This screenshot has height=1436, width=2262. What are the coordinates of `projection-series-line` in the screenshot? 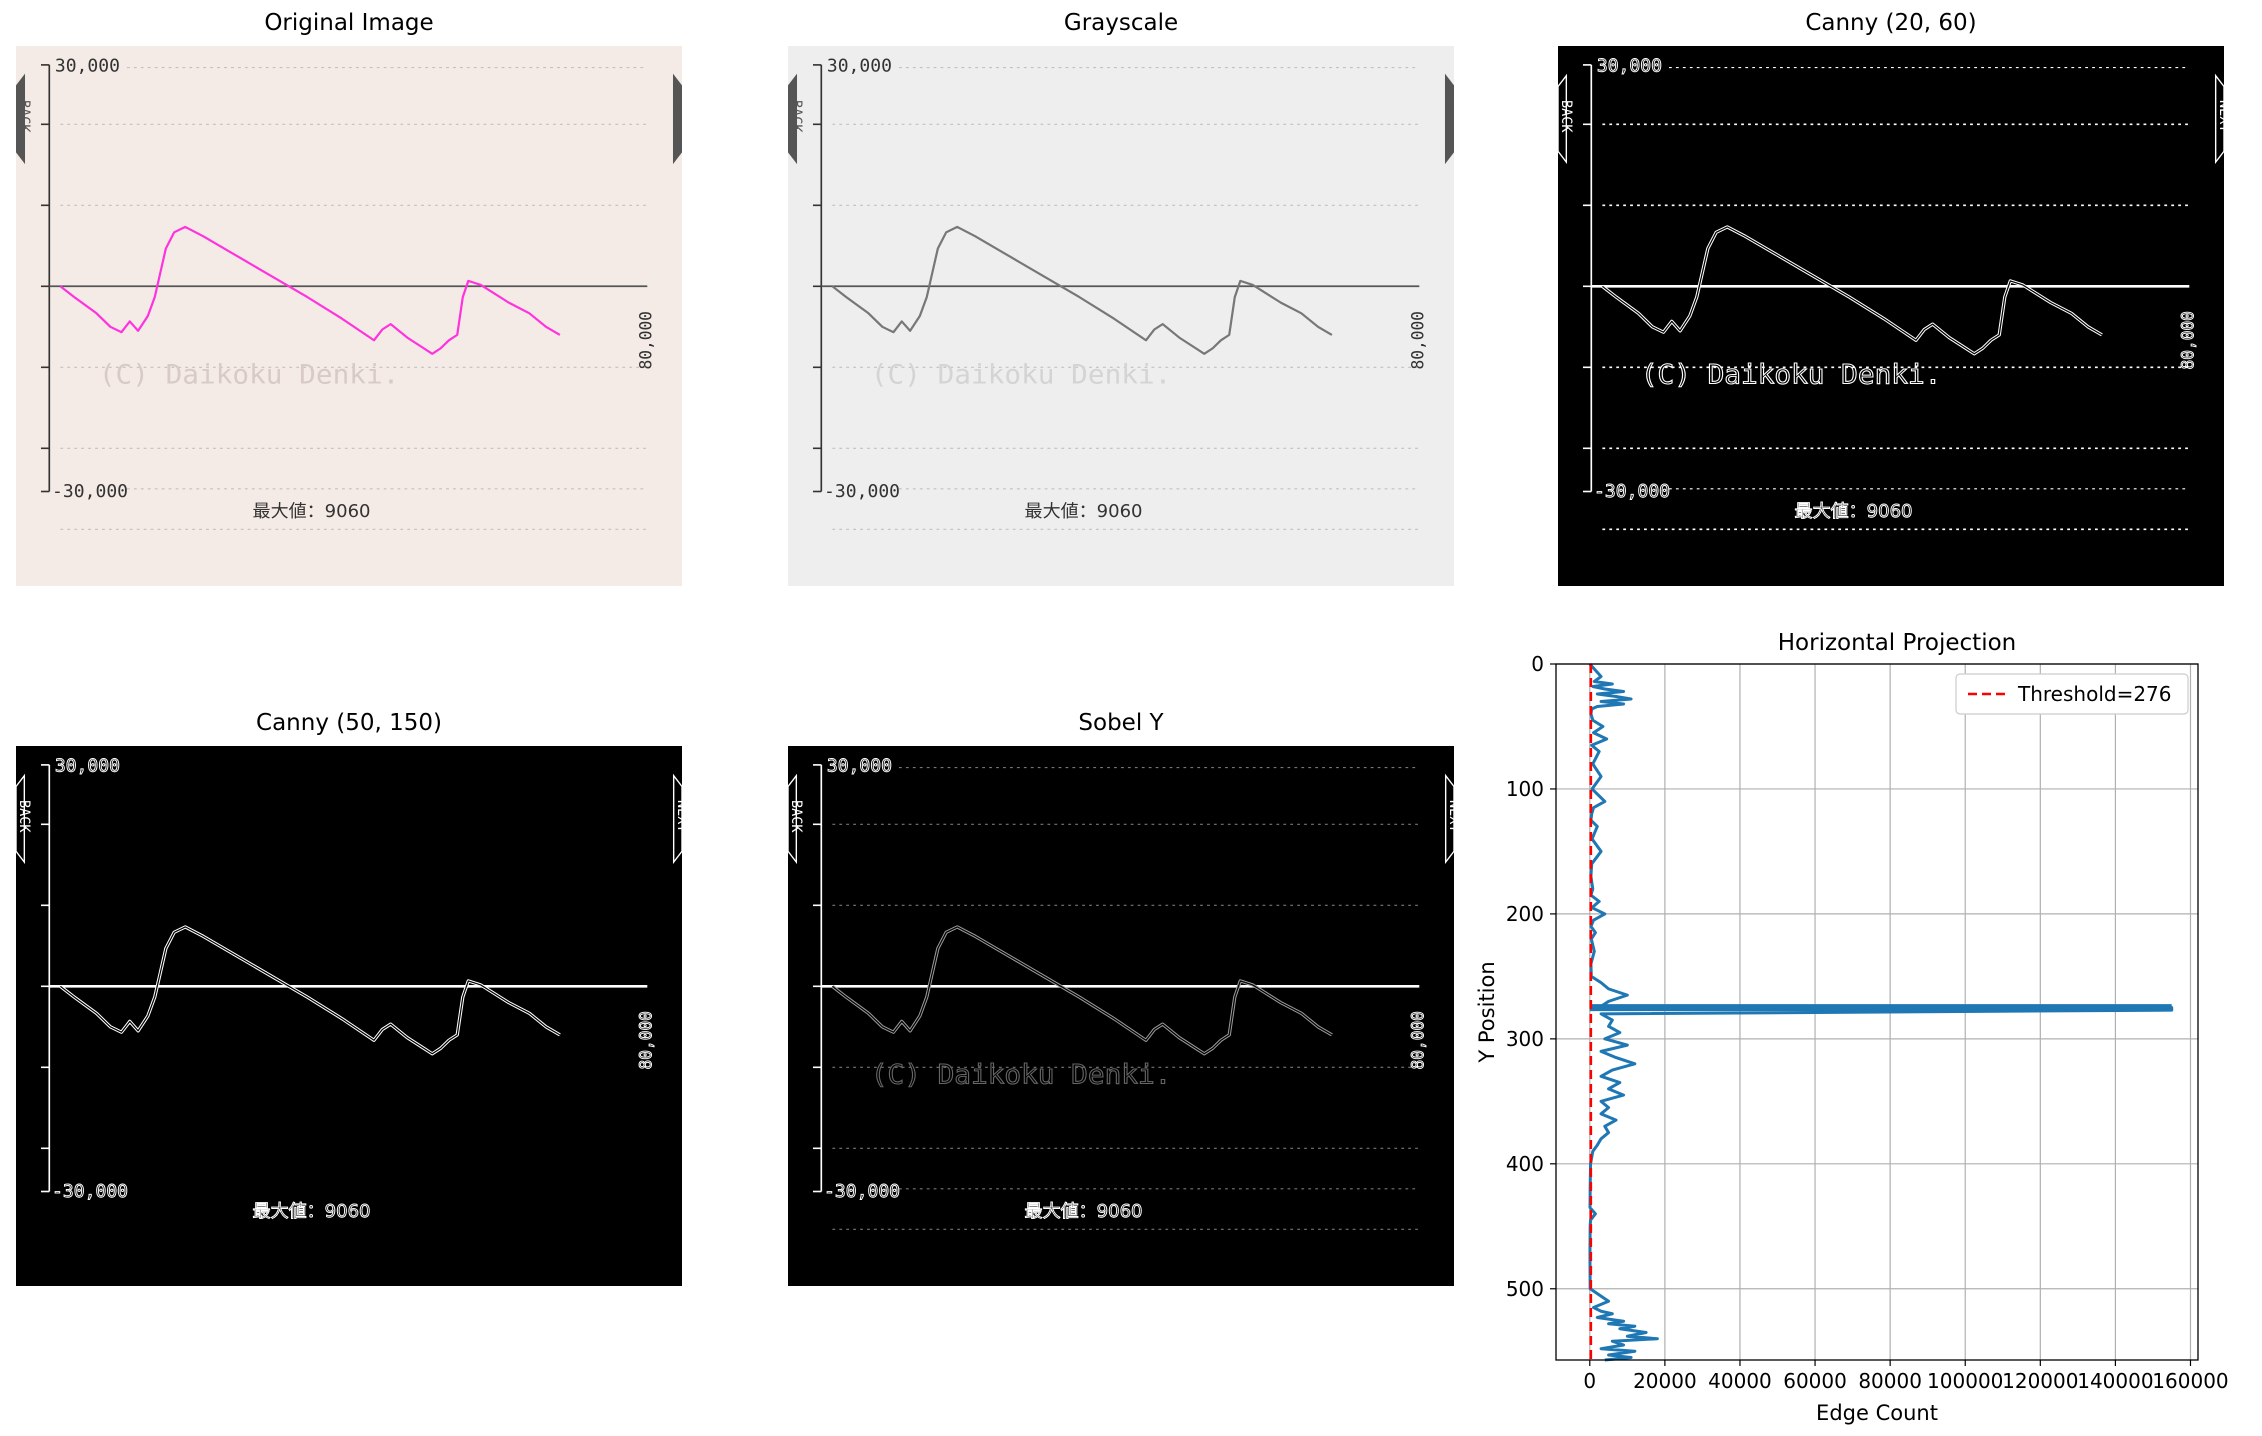 It's located at (1881, 1012).